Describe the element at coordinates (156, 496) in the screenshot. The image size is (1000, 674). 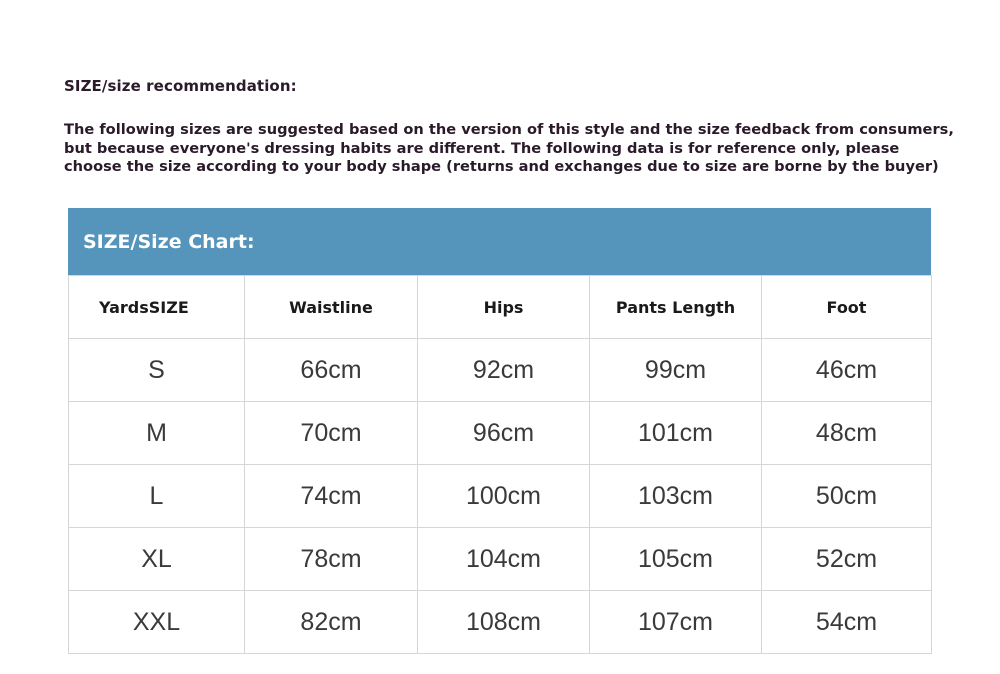
I see `table-cell: L` at that location.